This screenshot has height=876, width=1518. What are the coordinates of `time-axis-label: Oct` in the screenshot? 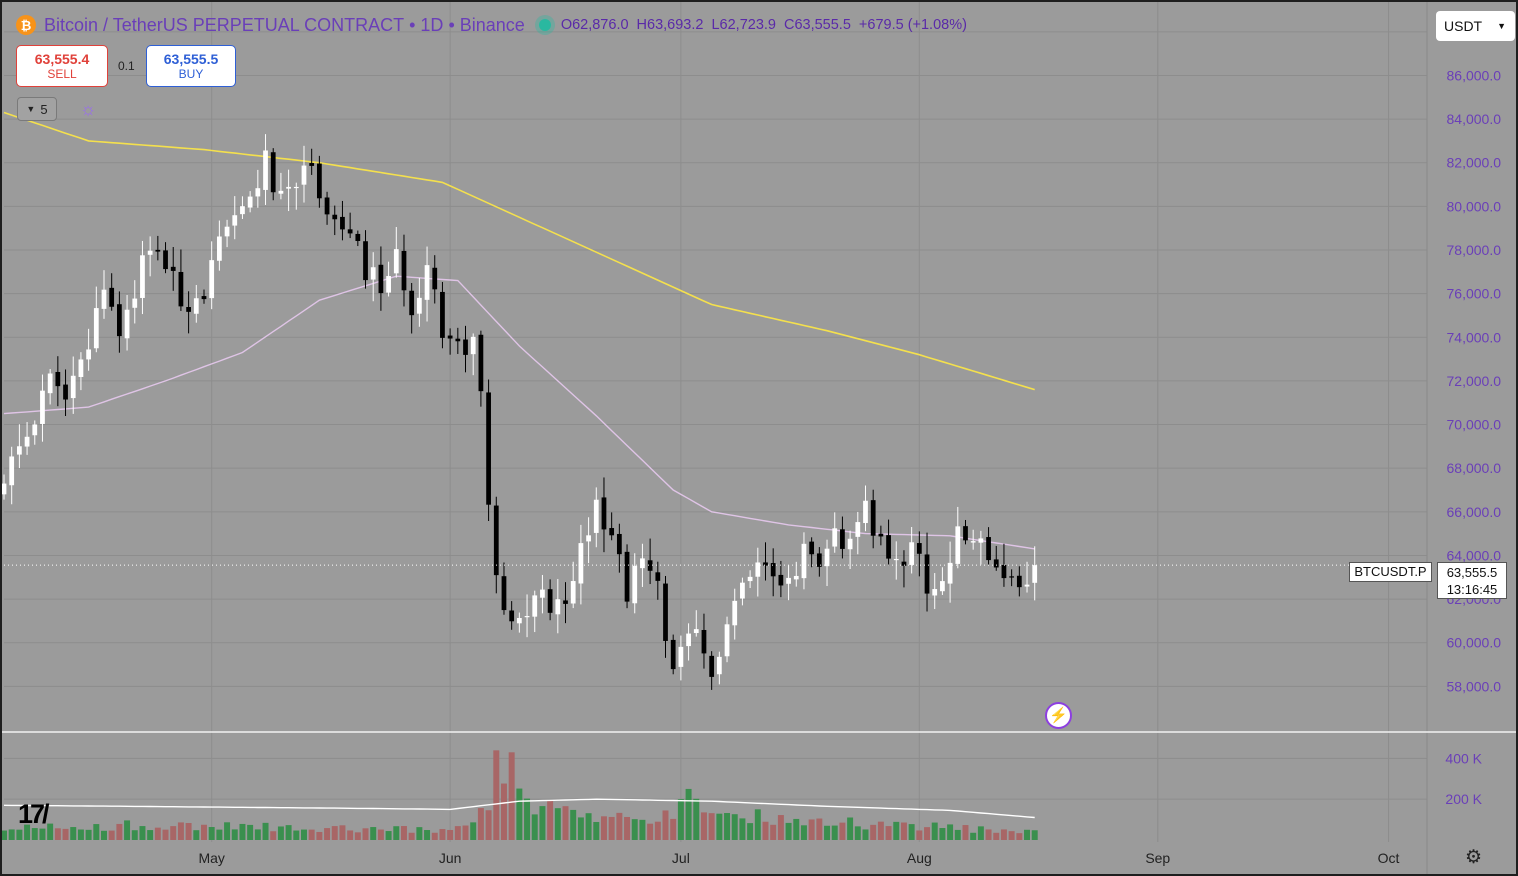 It's located at (1389, 858).